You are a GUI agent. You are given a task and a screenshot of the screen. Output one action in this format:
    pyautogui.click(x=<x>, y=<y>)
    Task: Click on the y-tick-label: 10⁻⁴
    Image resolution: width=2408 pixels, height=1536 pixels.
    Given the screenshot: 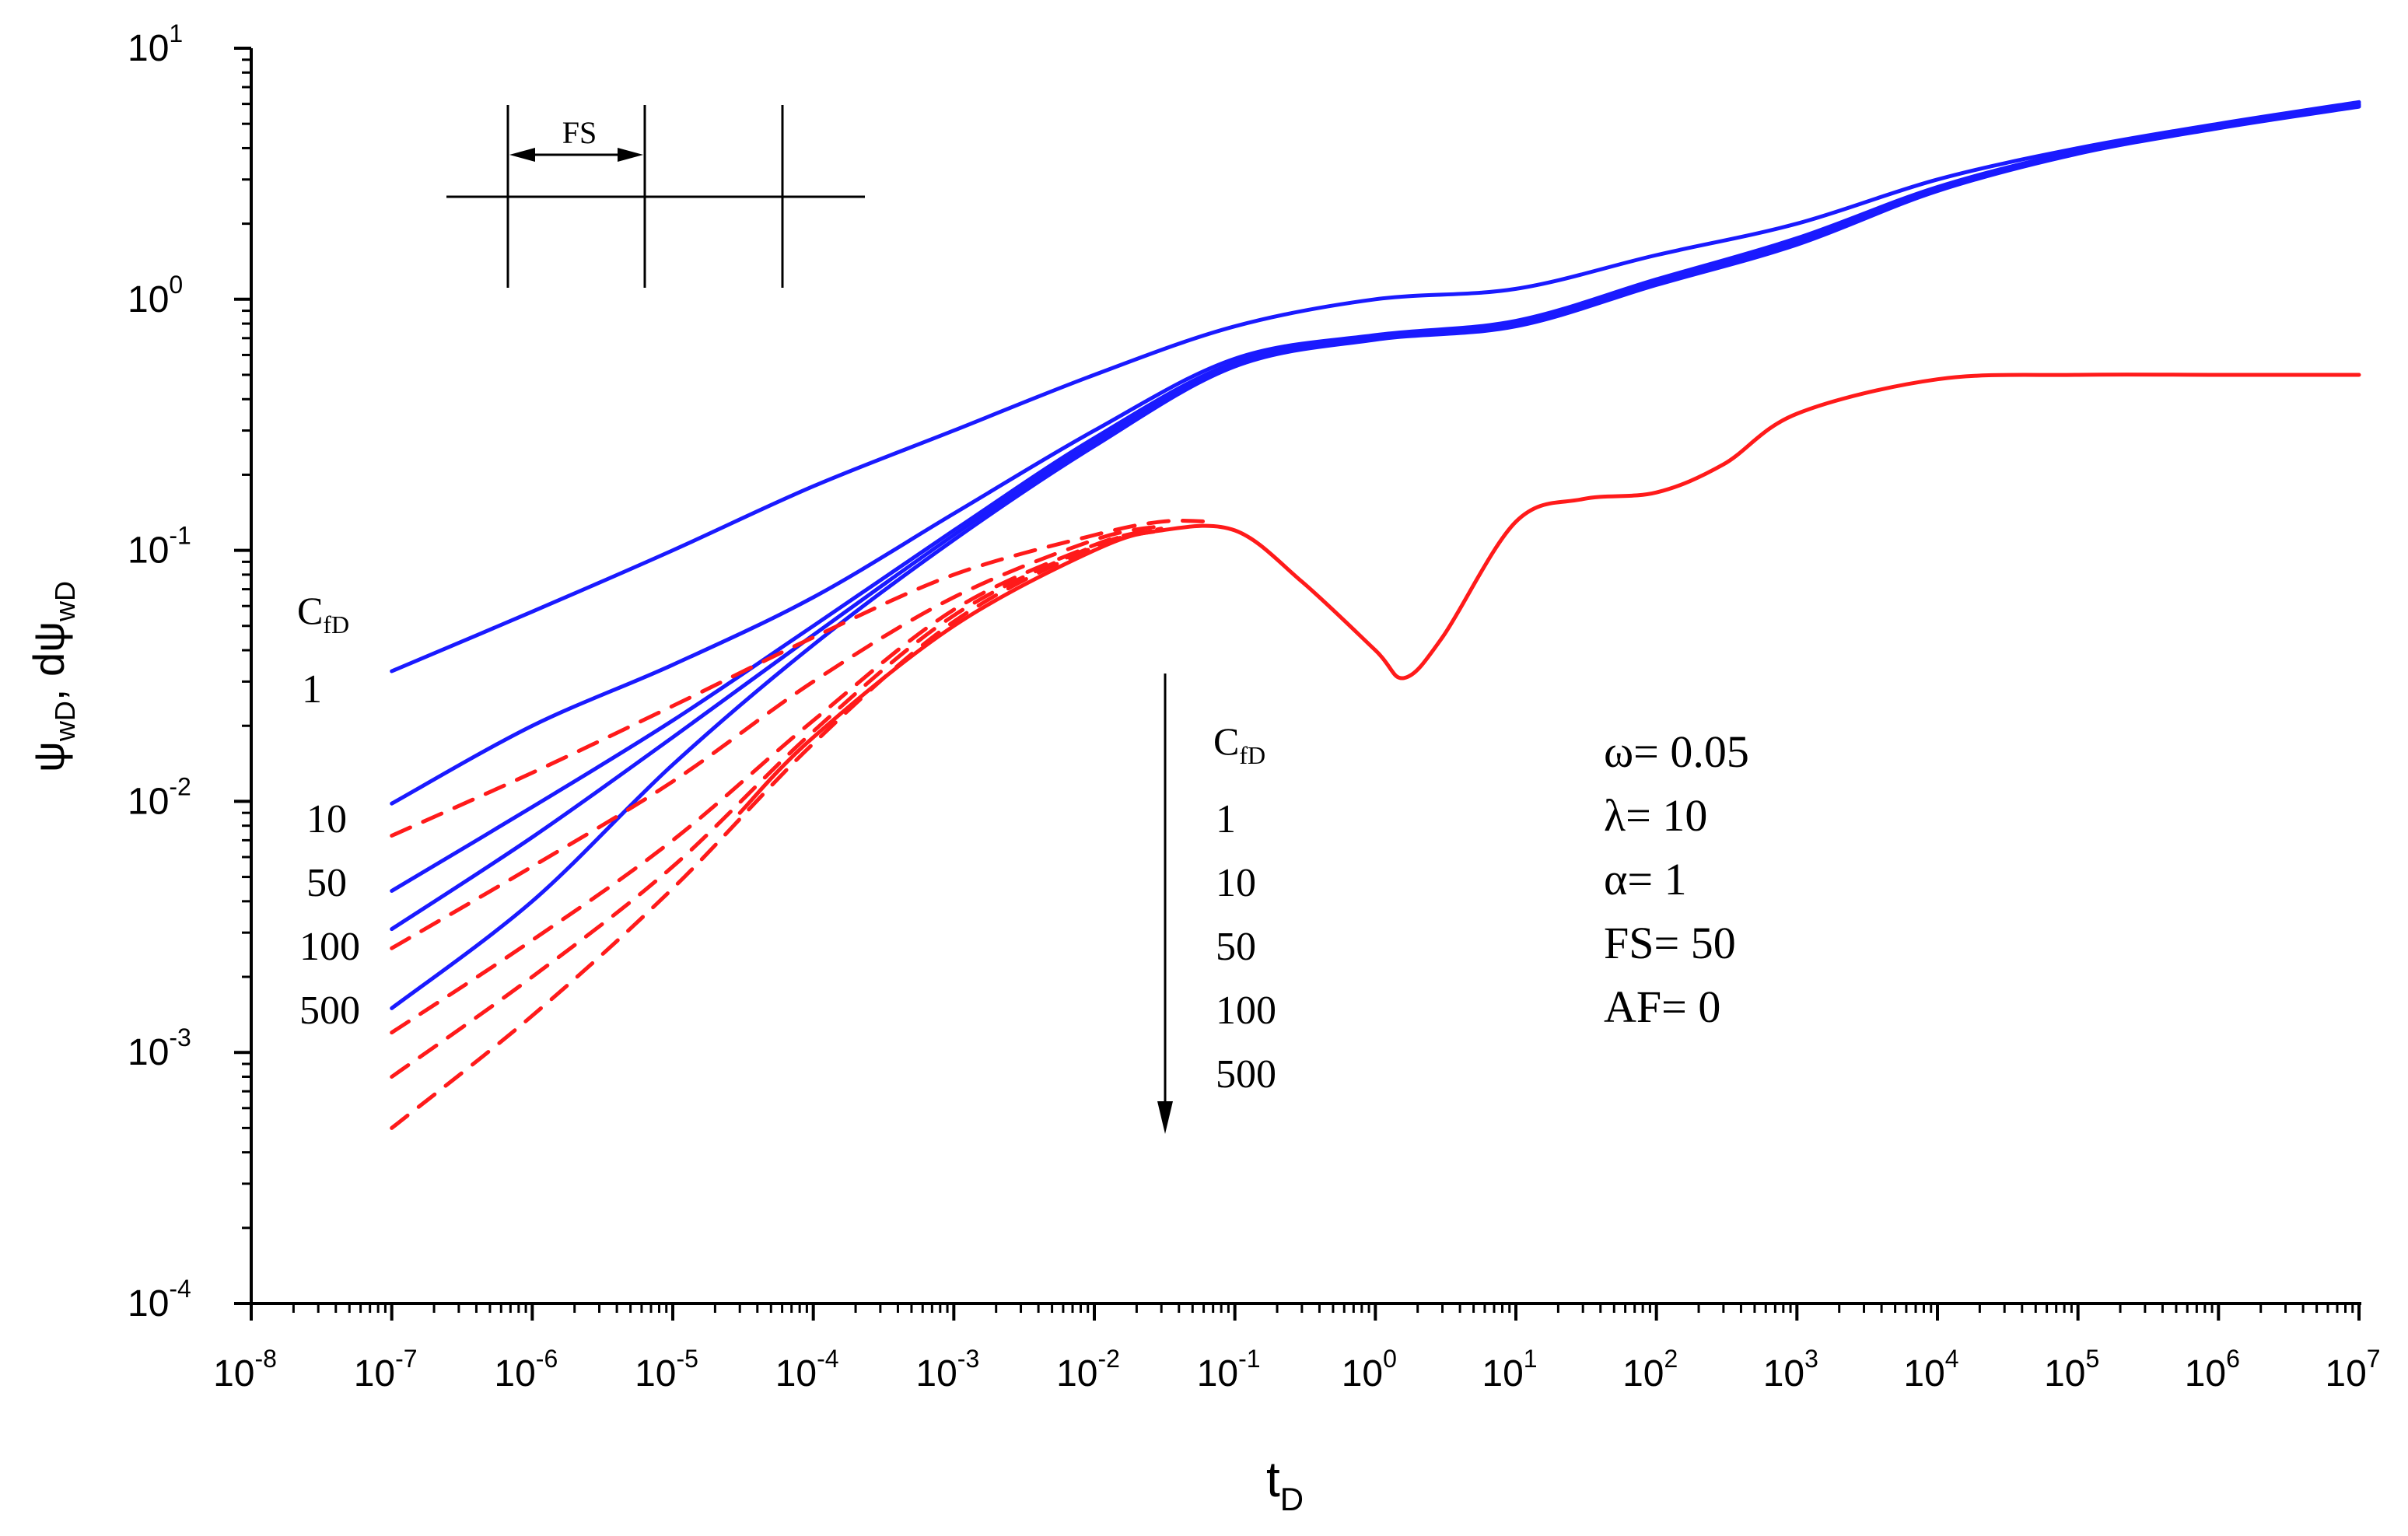 What is the action you would take?
    pyautogui.click(x=159, y=1299)
    